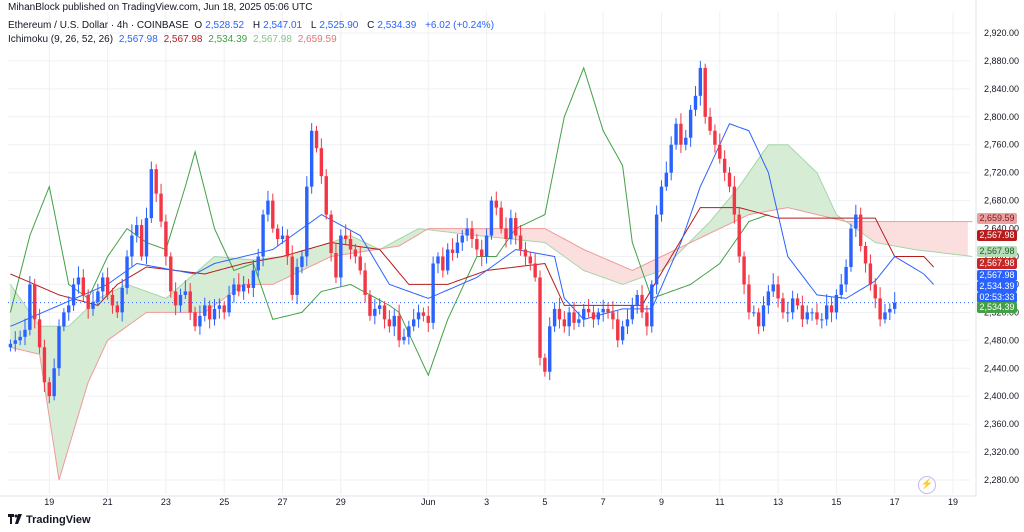 Image resolution: width=1024 pixels, height=532 pixels. Describe the element at coordinates (997, 251) in the screenshot. I see `lead-a-price-label: 2,567.98` at that location.